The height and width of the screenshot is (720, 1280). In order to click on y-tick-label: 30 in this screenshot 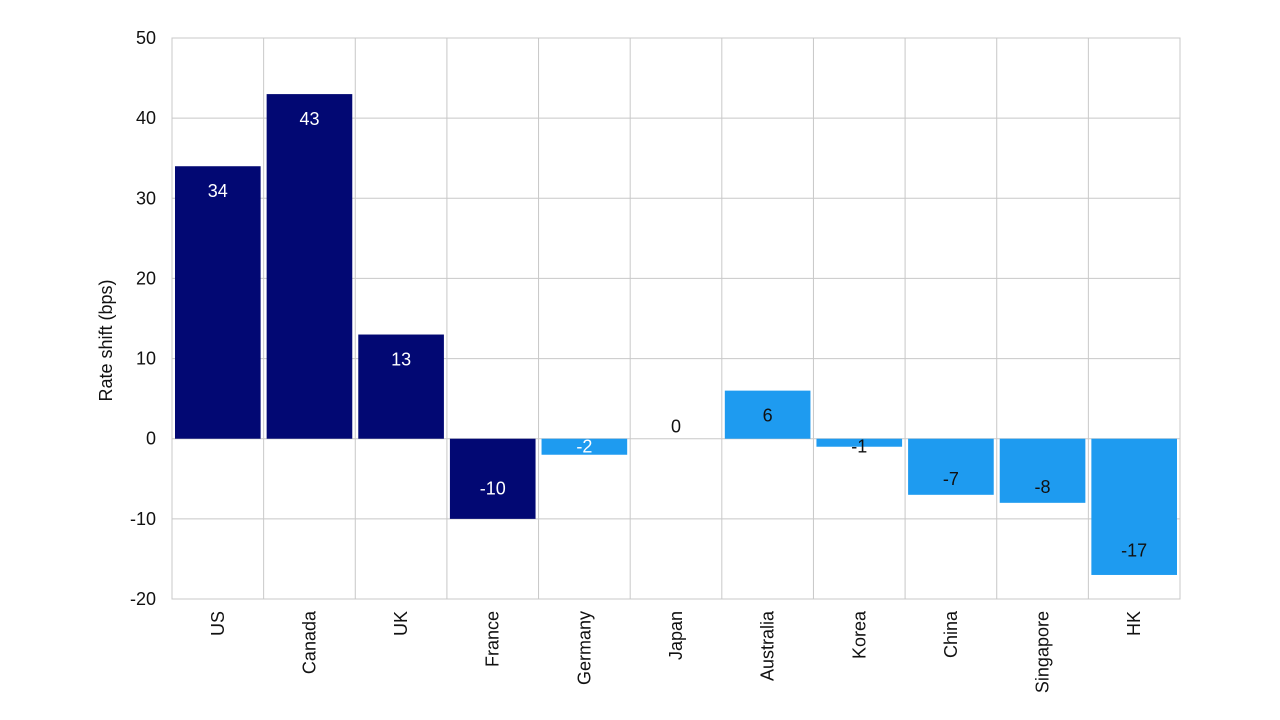, I will do `click(146, 198)`.